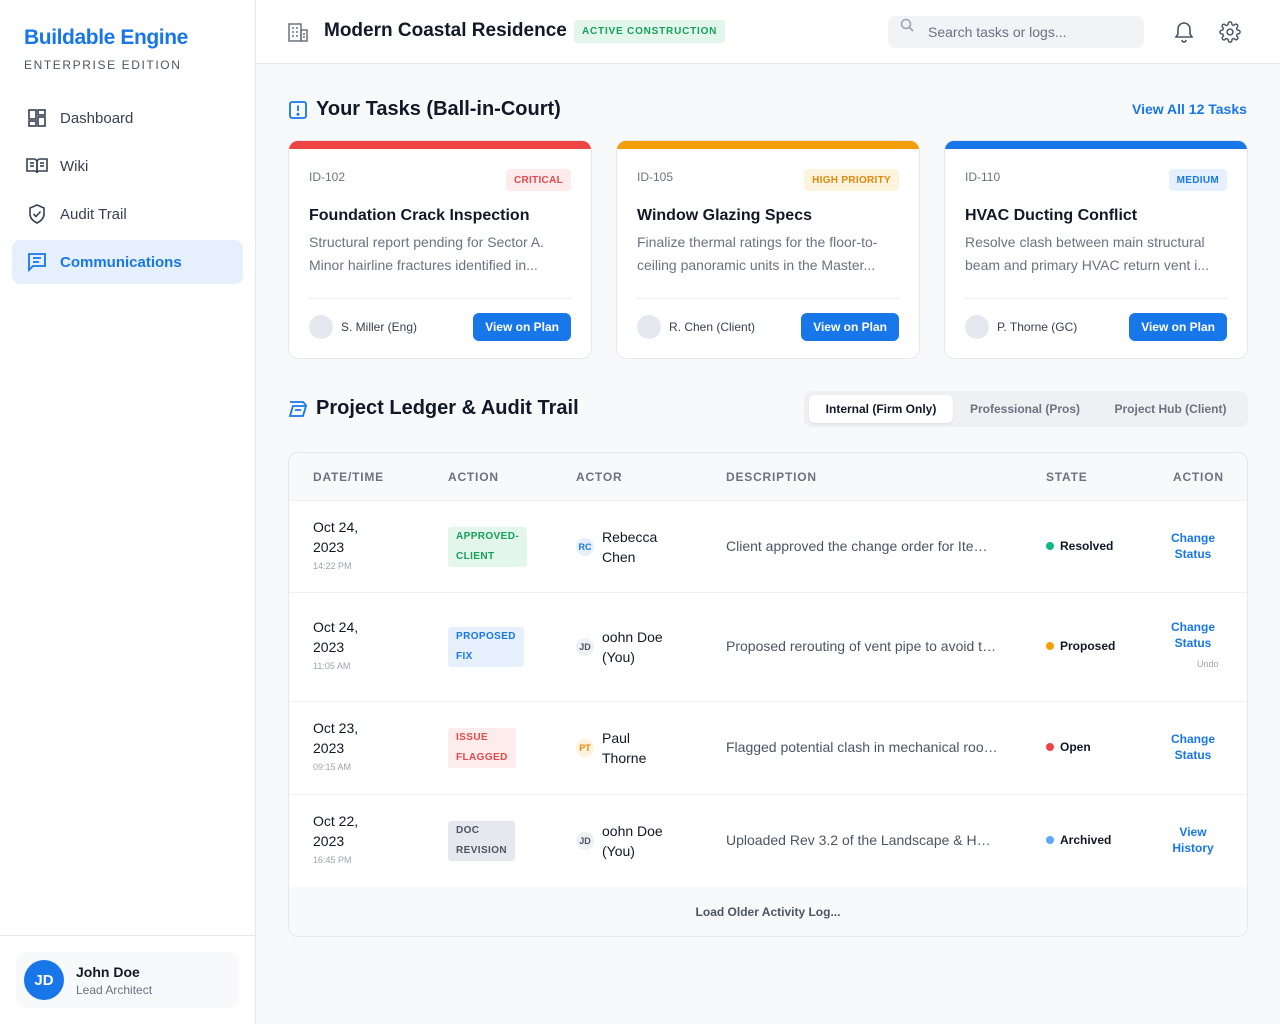  I want to click on task-title: Window Glazing Specs, so click(724, 215).